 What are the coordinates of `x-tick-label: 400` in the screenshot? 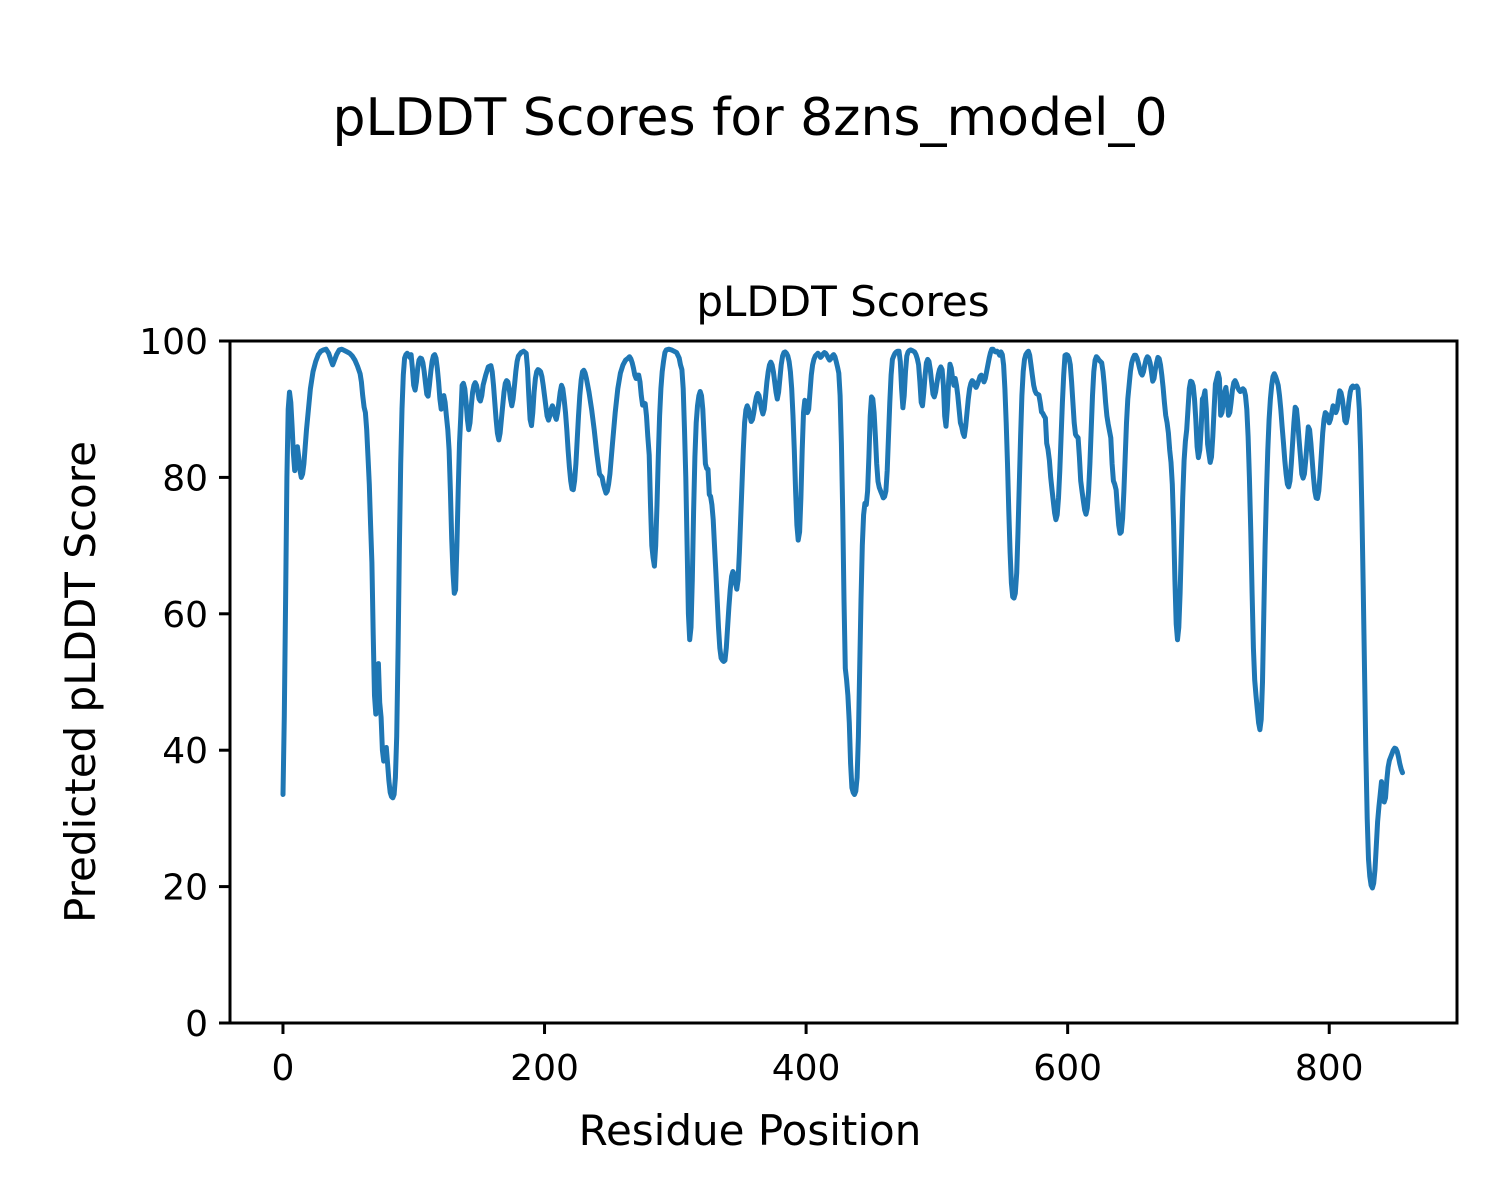 It's located at (806, 1068).